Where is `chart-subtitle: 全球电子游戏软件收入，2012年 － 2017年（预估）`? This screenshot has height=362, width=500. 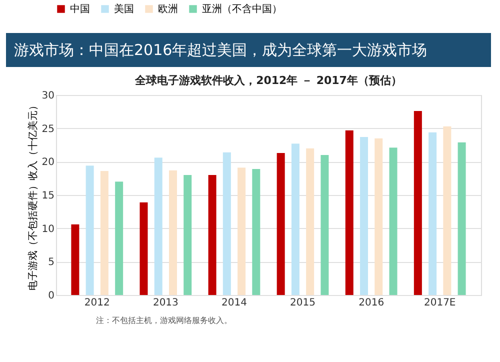
chart-subtitle: 全球电子游戏软件收入，2012年 － 2017年（预估） is located at coordinates (268, 80).